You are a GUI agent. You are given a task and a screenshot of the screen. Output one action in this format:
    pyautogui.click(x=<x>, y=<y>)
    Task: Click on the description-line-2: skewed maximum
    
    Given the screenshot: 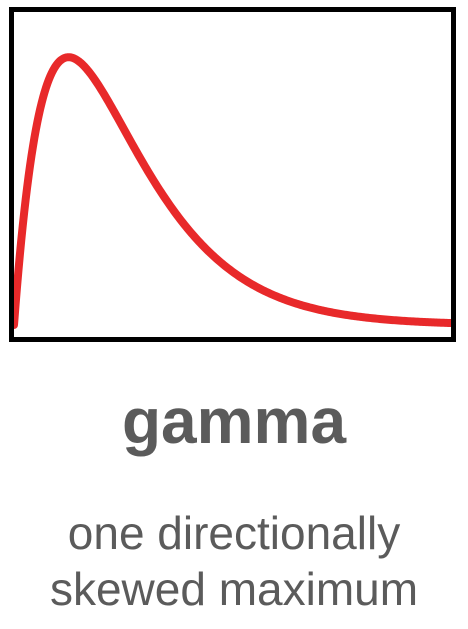 What is the action you would take?
    pyautogui.click(x=234, y=589)
    